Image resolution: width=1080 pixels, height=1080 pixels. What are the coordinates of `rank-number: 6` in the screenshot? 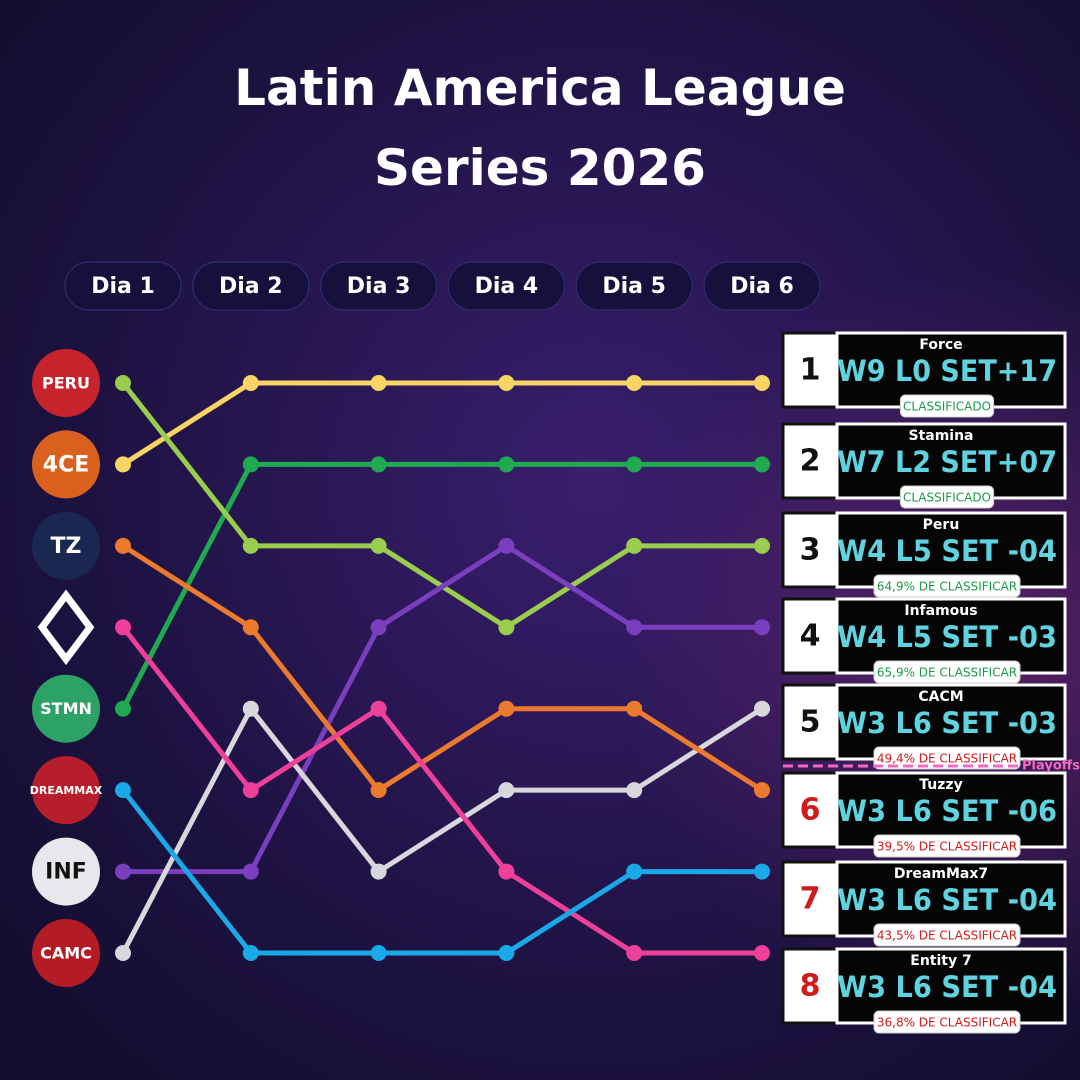 It's located at (810, 810).